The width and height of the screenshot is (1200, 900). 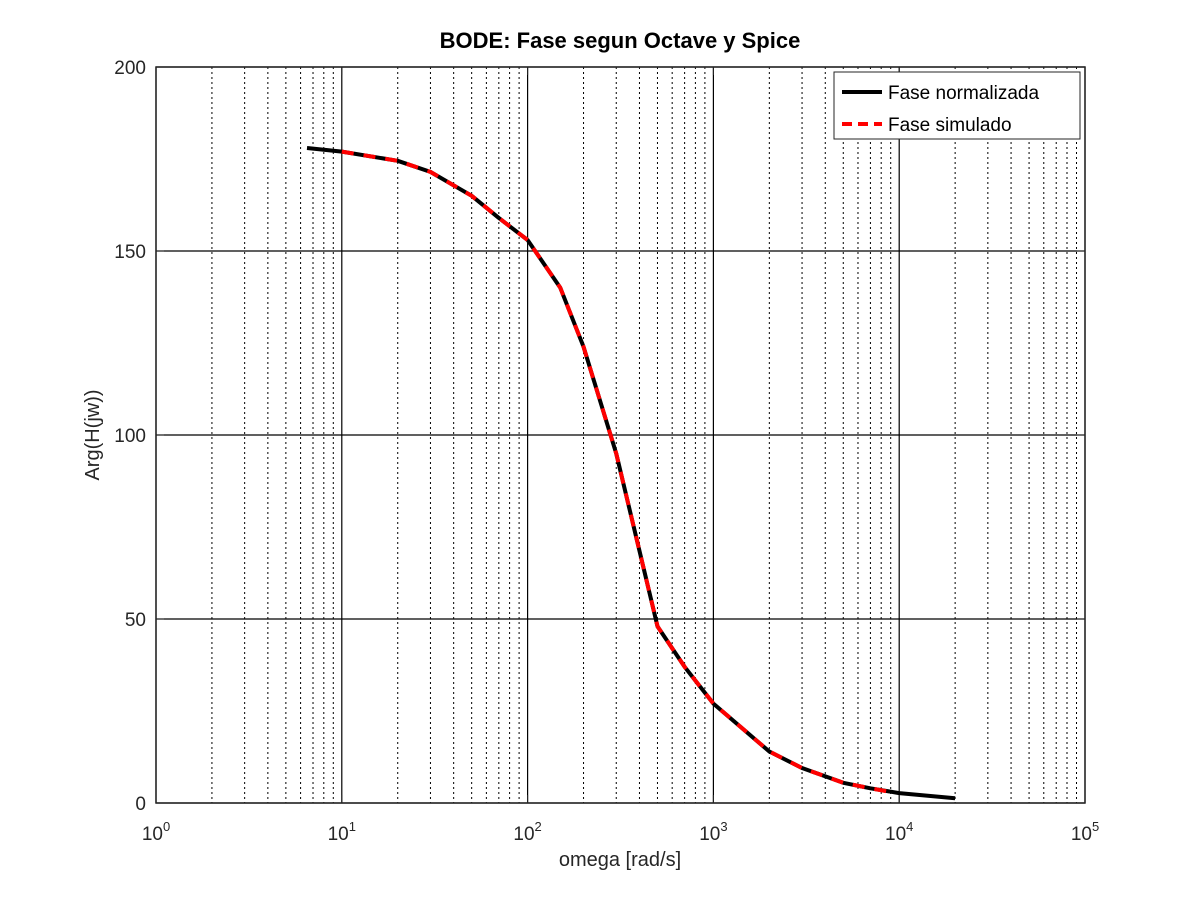 I want to click on legend-box, so click(x=957, y=105).